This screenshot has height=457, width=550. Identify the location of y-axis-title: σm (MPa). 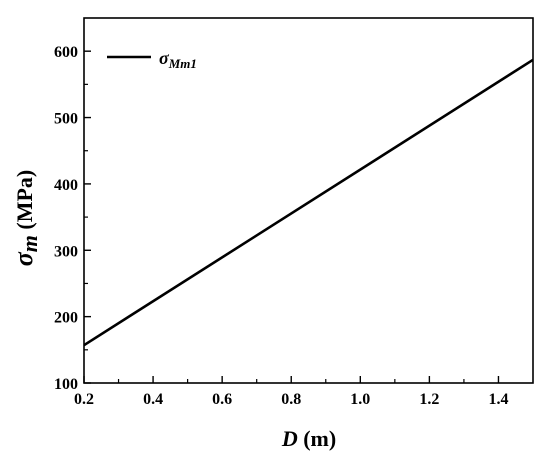
(25, 218).